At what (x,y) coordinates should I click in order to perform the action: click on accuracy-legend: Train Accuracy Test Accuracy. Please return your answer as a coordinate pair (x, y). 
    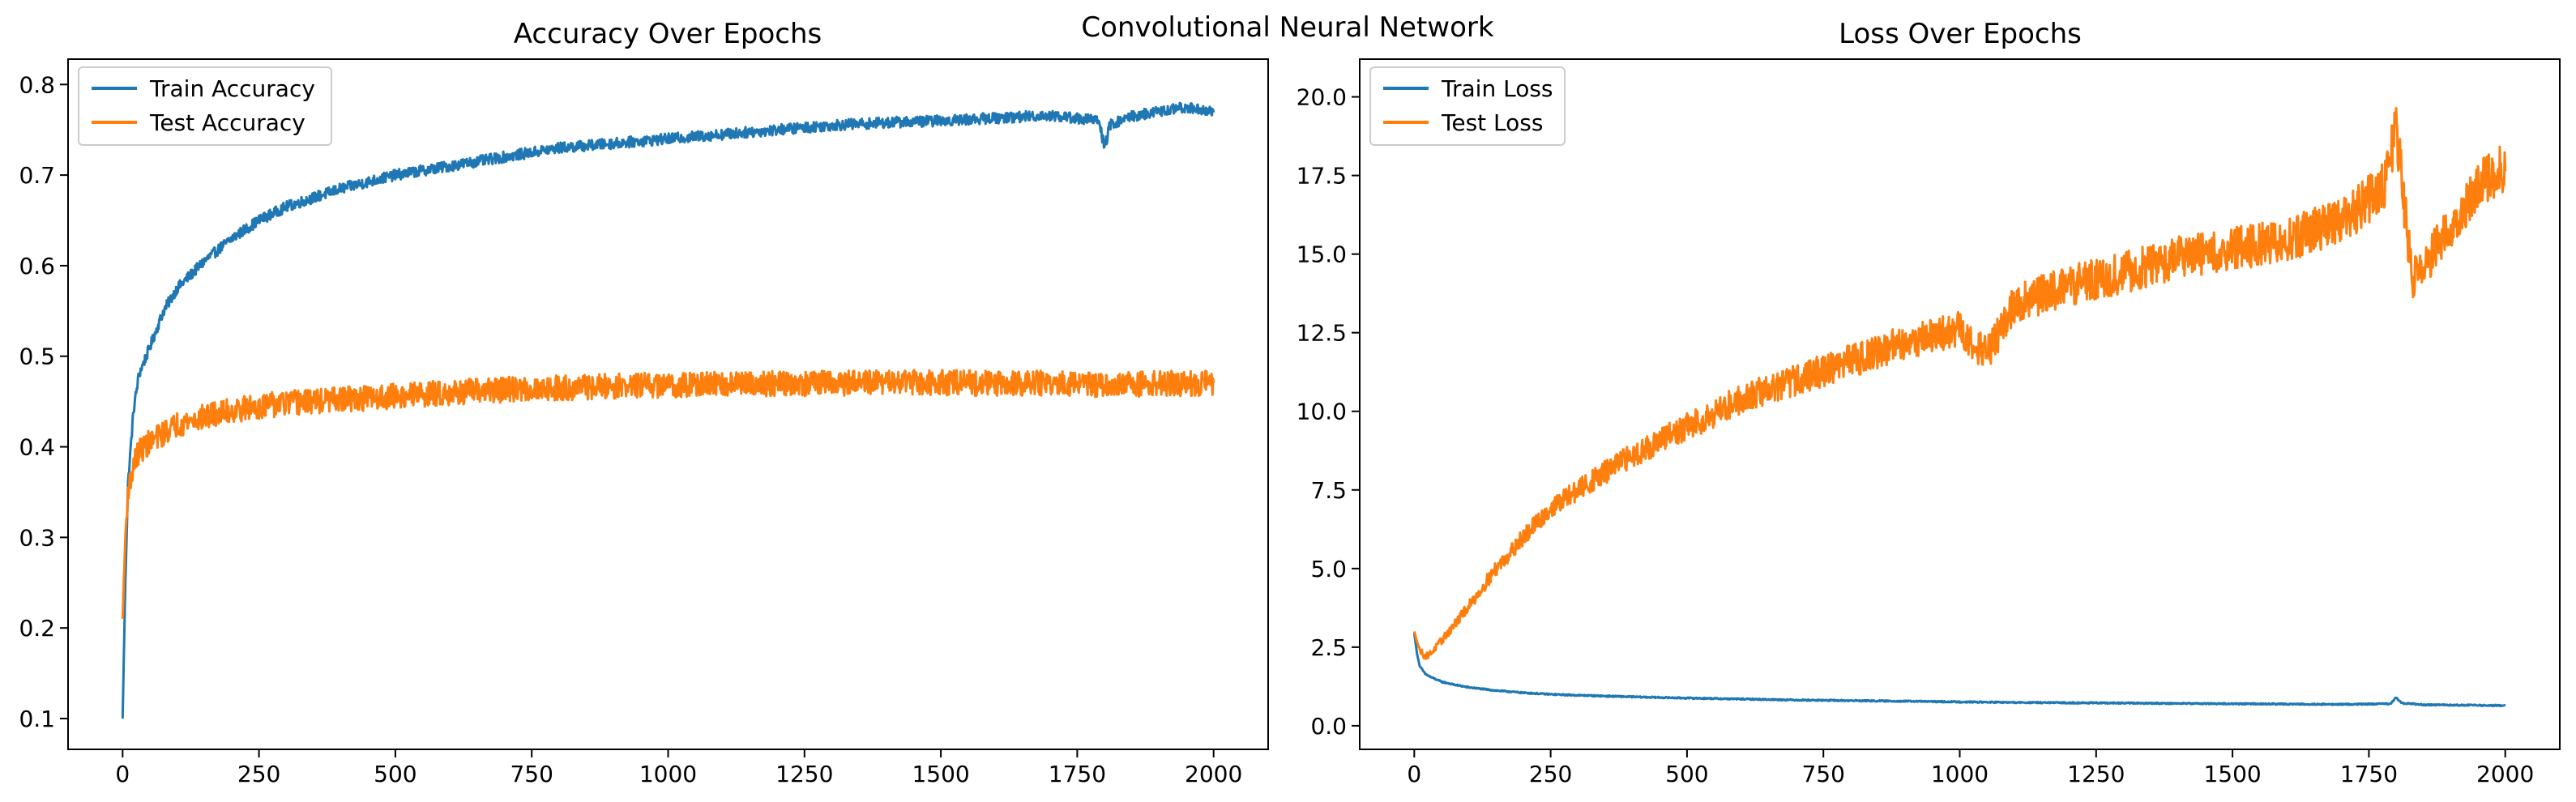
    Looking at the image, I should click on (205, 106).